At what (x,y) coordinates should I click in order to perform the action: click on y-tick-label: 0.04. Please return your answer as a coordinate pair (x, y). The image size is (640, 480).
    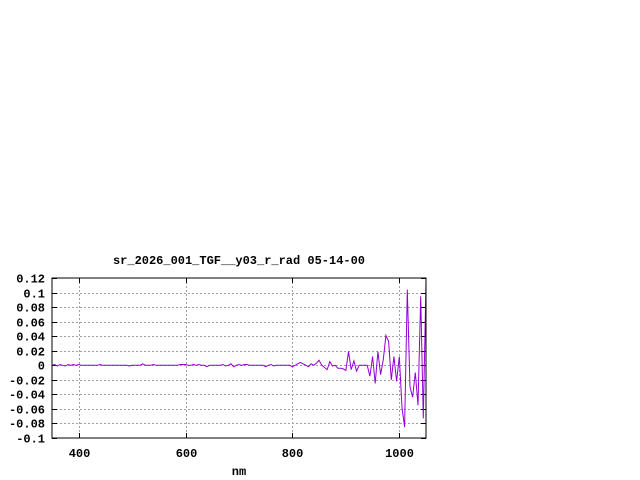
    Looking at the image, I should click on (30, 338).